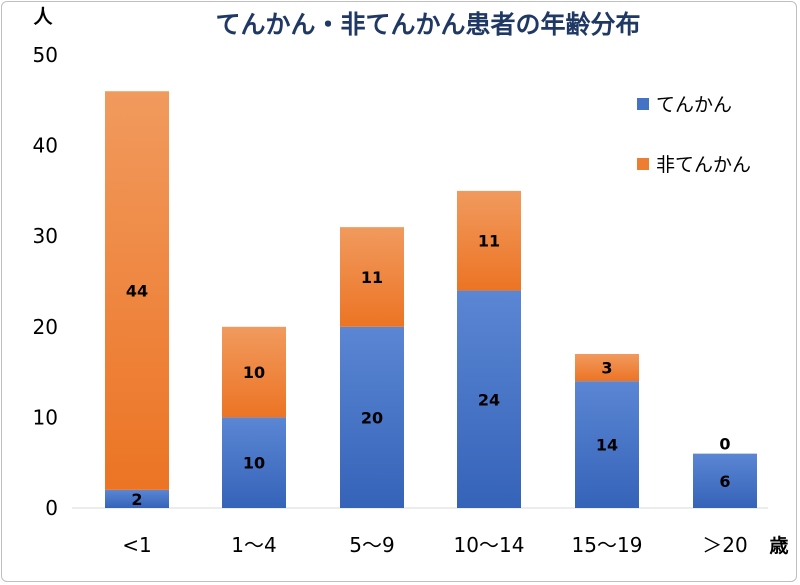  What do you see at coordinates (51, 508) in the screenshot?
I see `y-tick-label: 0` at bounding box center [51, 508].